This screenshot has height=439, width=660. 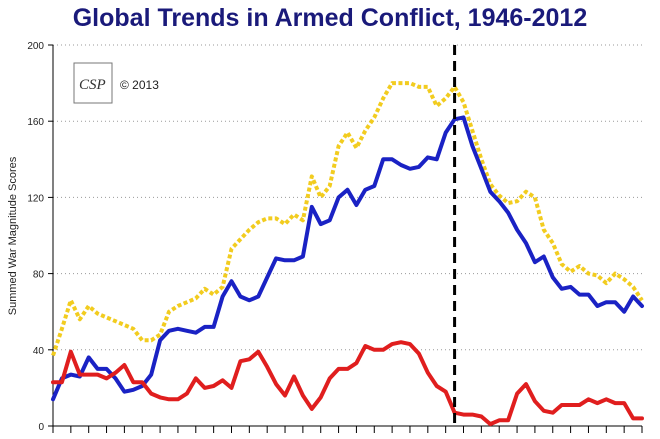 What do you see at coordinates (40, 237) in the screenshot?
I see `y-tick-labels: 0 40 80 120 160 200` at bounding box center [40, 237].